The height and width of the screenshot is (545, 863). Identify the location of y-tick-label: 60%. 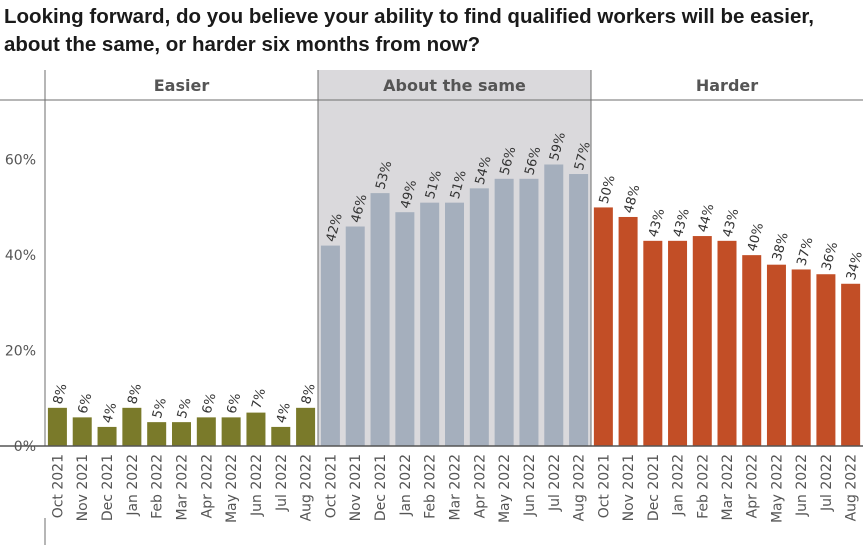
(20, 161).